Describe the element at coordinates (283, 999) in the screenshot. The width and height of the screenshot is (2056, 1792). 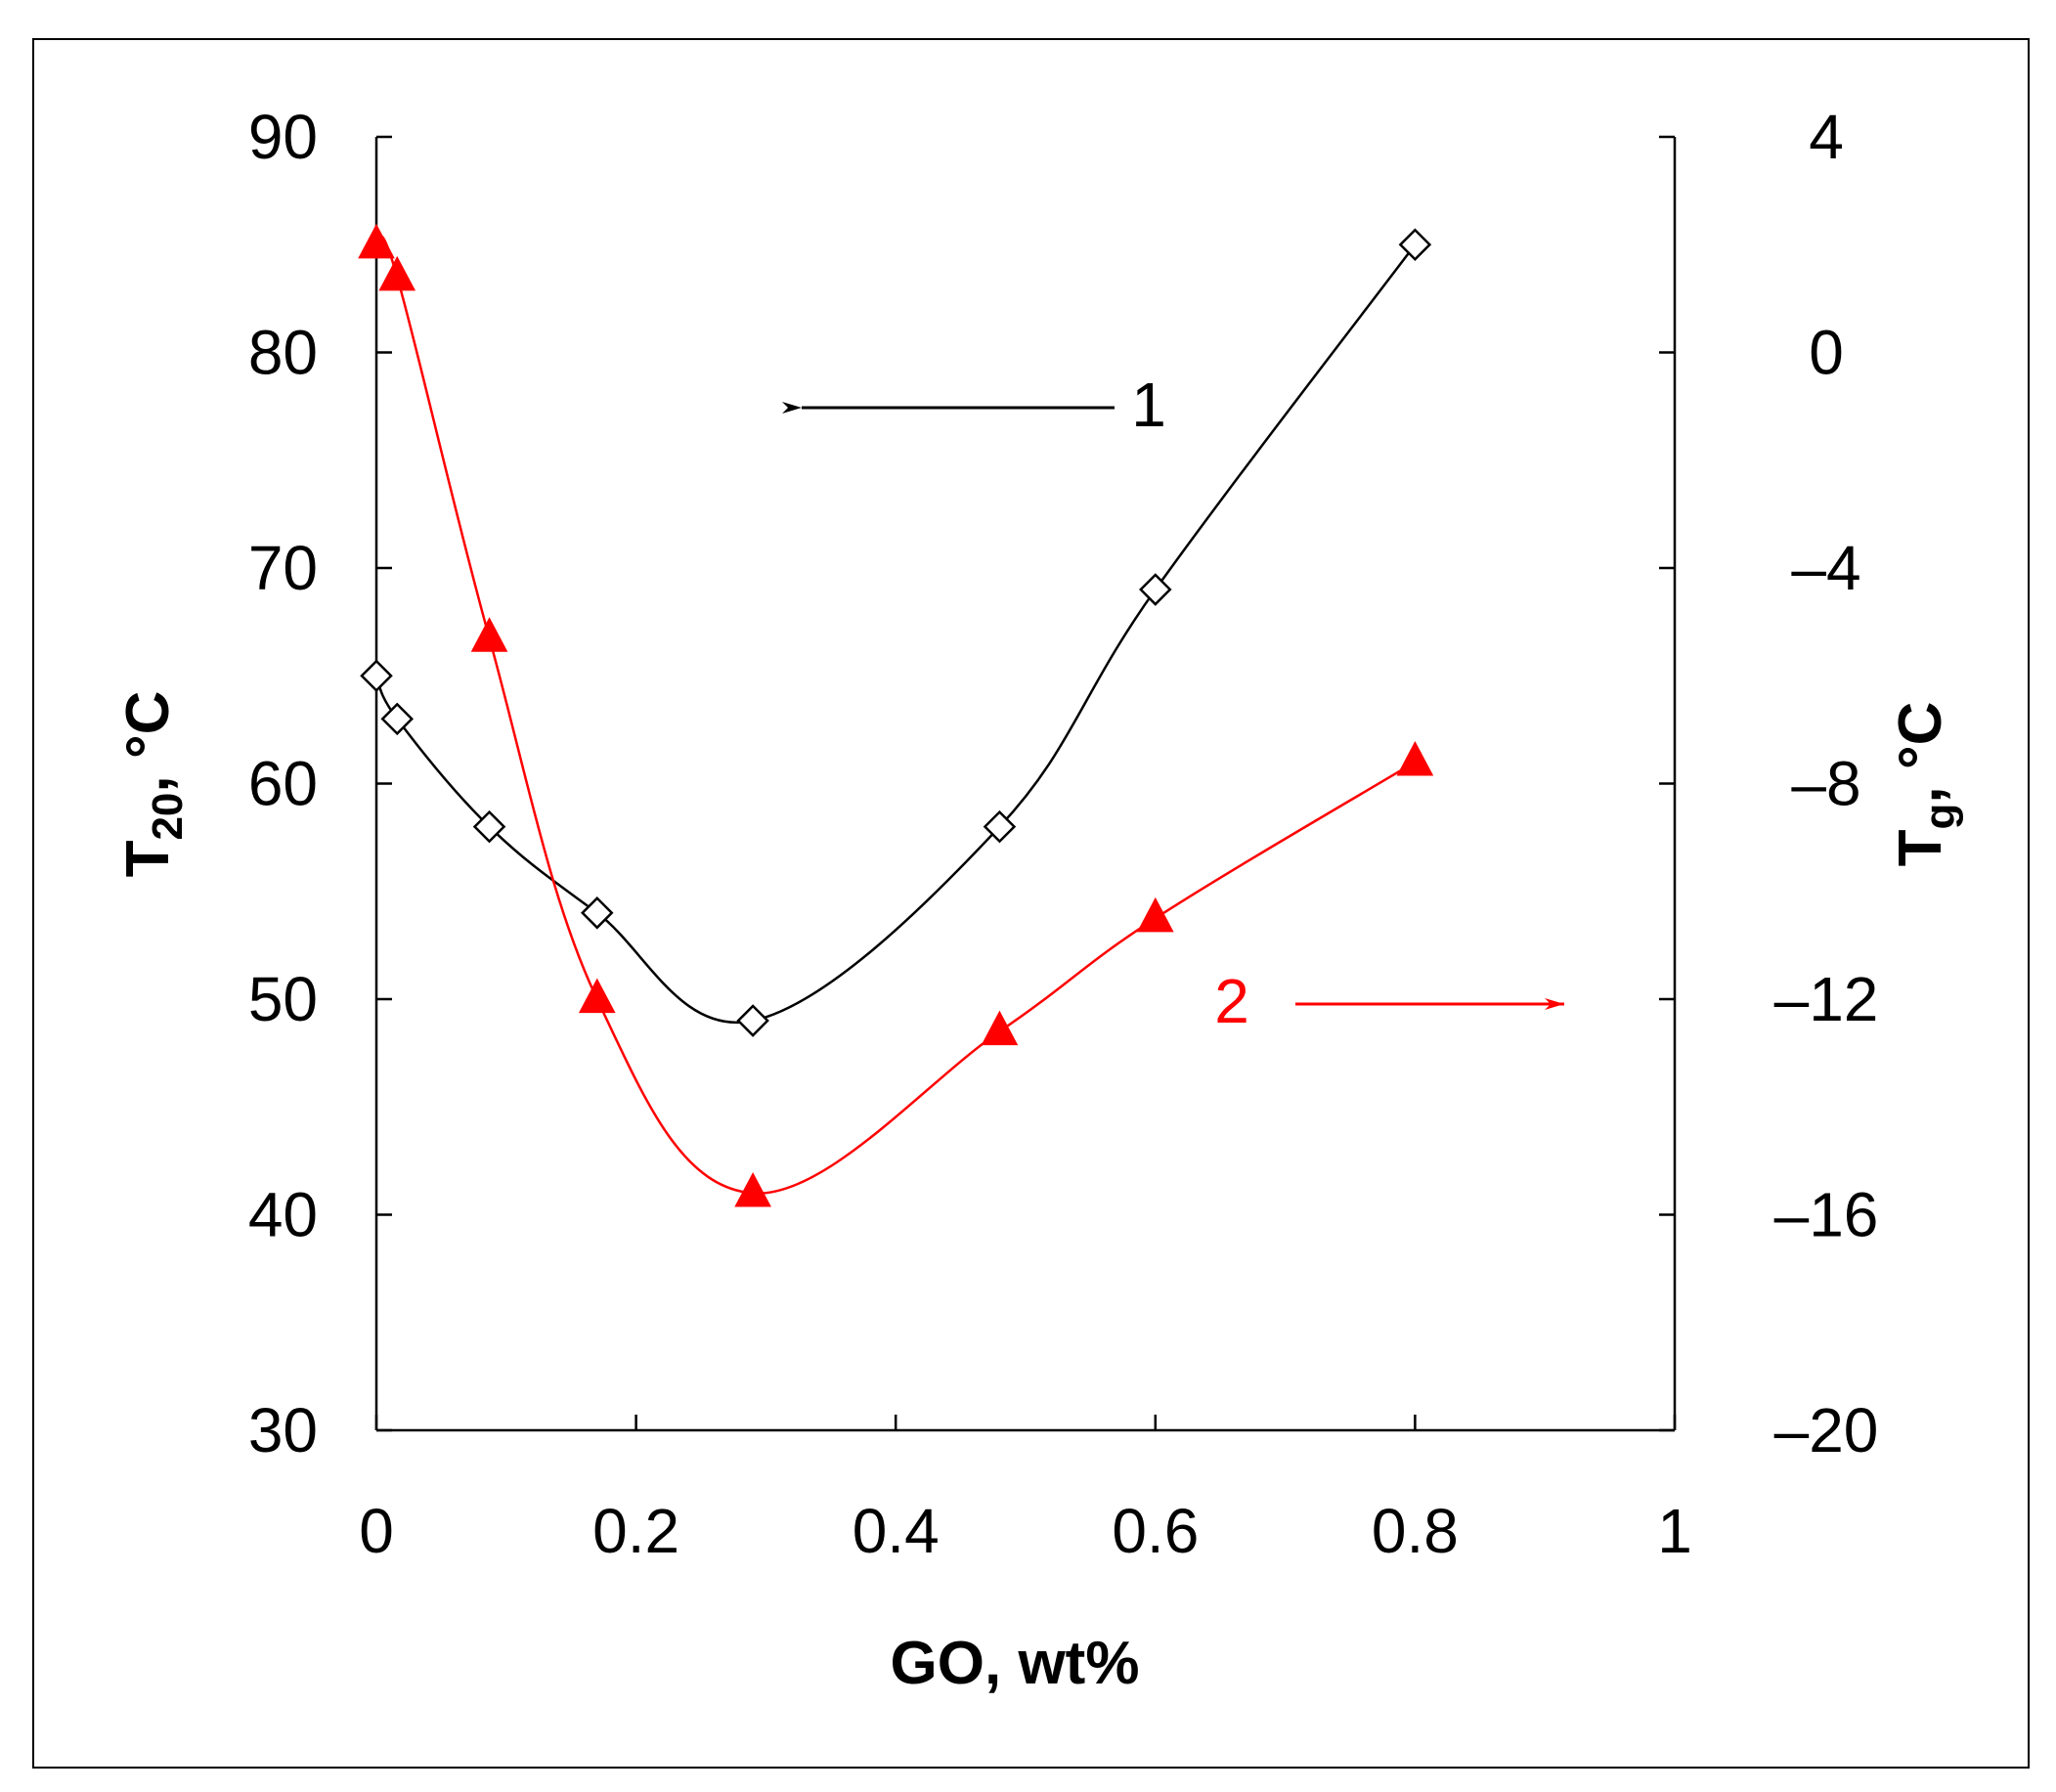
I see `y-left-tick-label: 50` at that location.